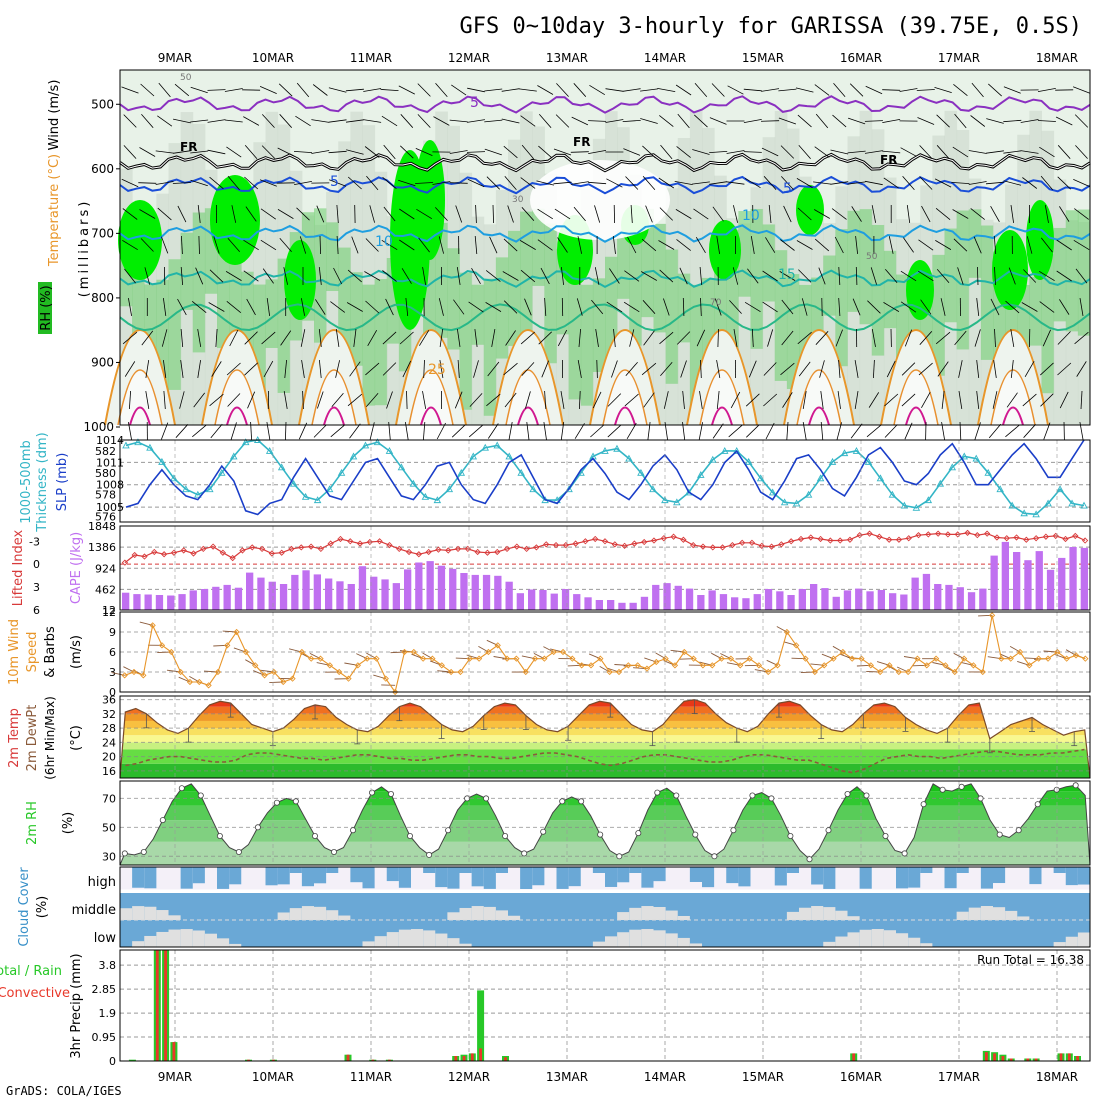  I want to click on top-date-label: 13MAR, so click(567, 58).